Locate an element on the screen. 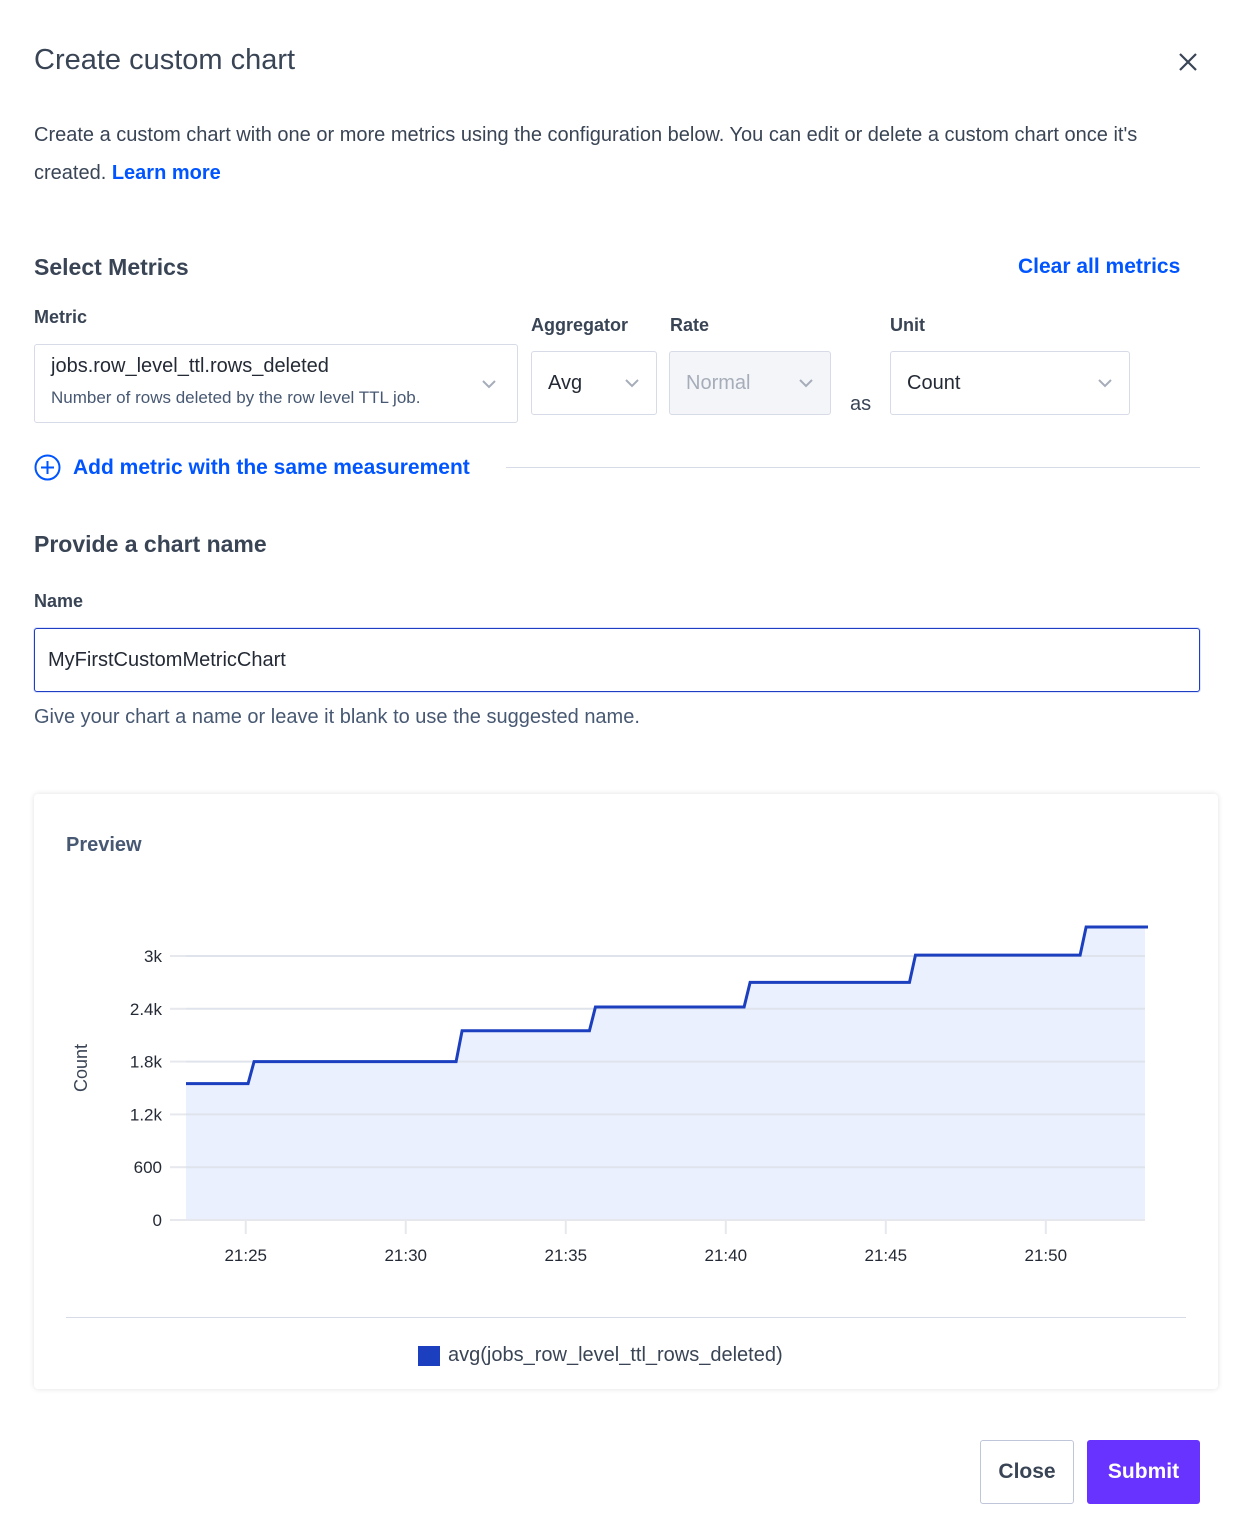  close-button: Close is located at coordinates (1027, 1472).